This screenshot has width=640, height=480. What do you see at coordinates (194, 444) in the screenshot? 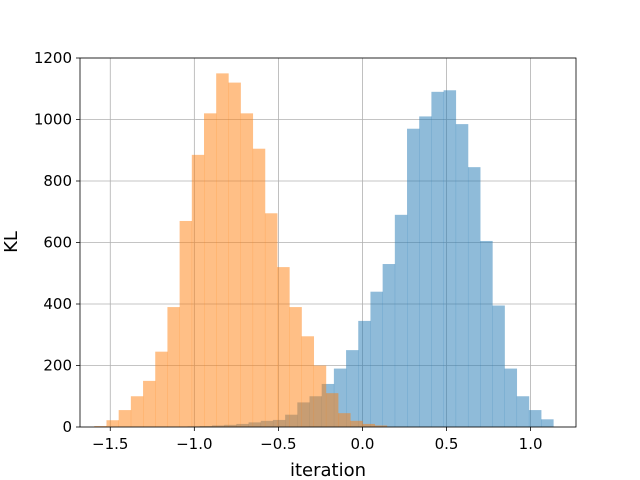
I see `x-tick-label: −1.0` at bounding box center [194, 444].